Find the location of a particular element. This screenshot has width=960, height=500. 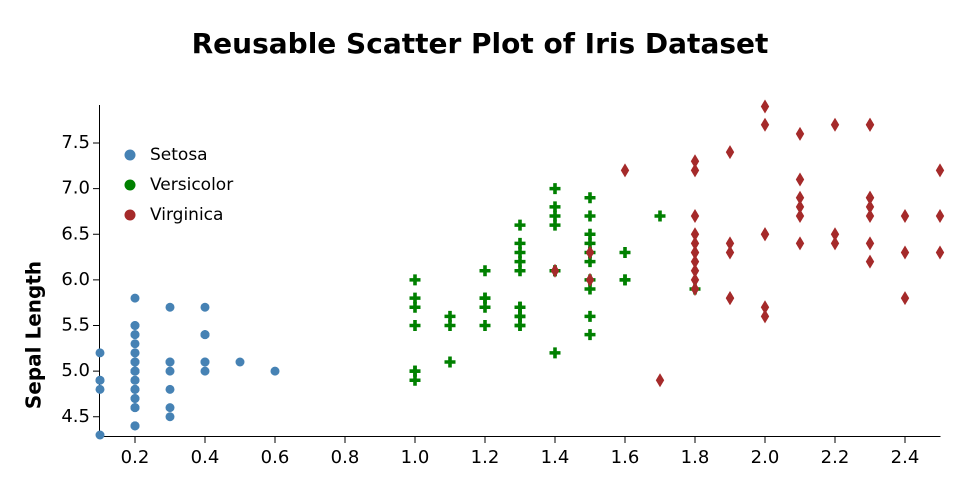

legend-label: Versicolor is located at coordinates (191, 185).